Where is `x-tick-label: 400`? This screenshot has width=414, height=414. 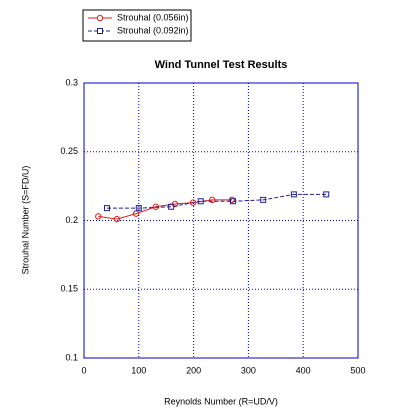 x-tick-label: 400 is located at coordinates (303, 370).